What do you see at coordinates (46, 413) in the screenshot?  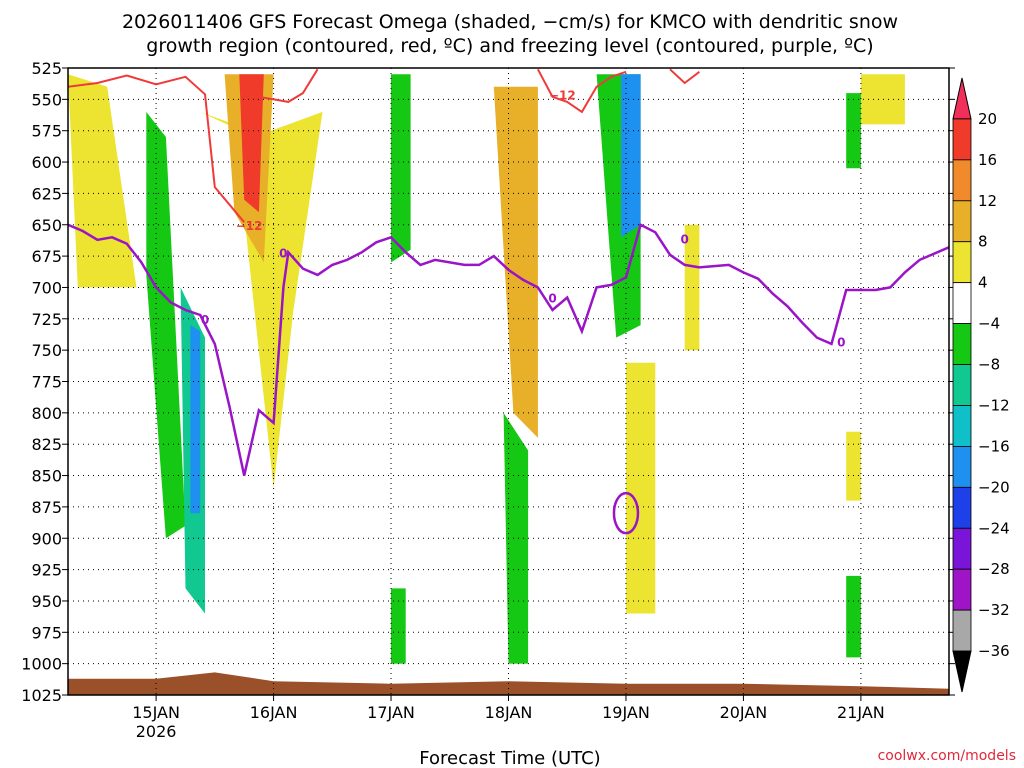 I see `y-tick-label: 800` at bounding box center [46, 413].